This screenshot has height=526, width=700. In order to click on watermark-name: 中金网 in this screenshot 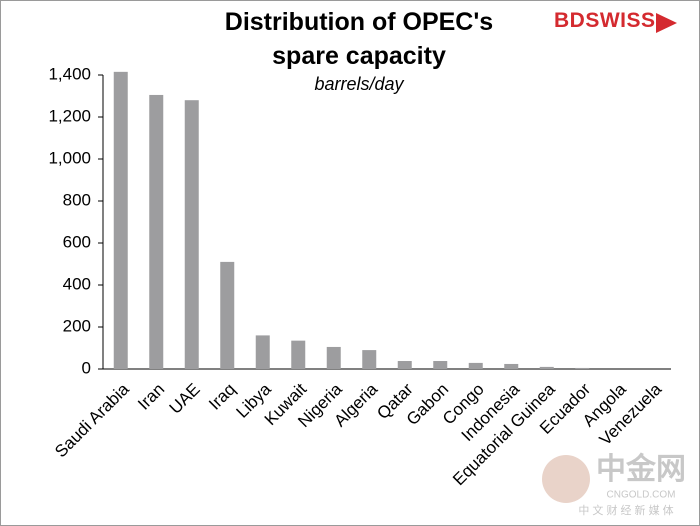, I will do `click(641, 469)`.